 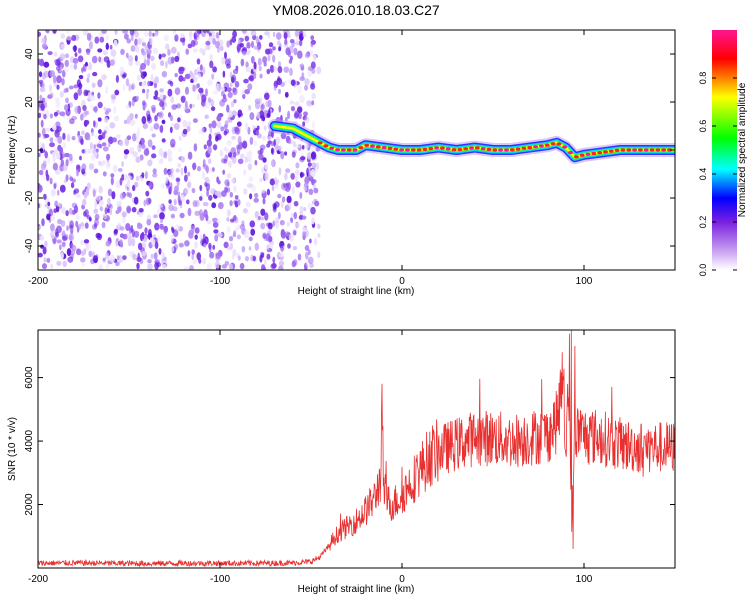 I want to click on colorbar-ticks: 0.0 0.2 0.4 0.6 0.8, so click(x=717, y=174).